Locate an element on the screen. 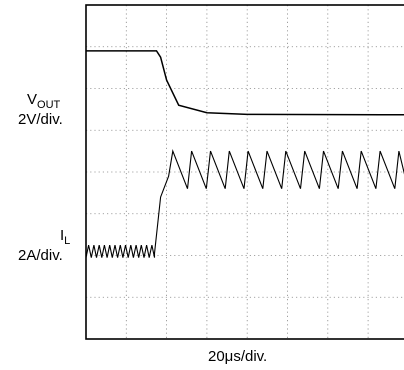  il-channel-label: IL is located at coordinates (65, 237).